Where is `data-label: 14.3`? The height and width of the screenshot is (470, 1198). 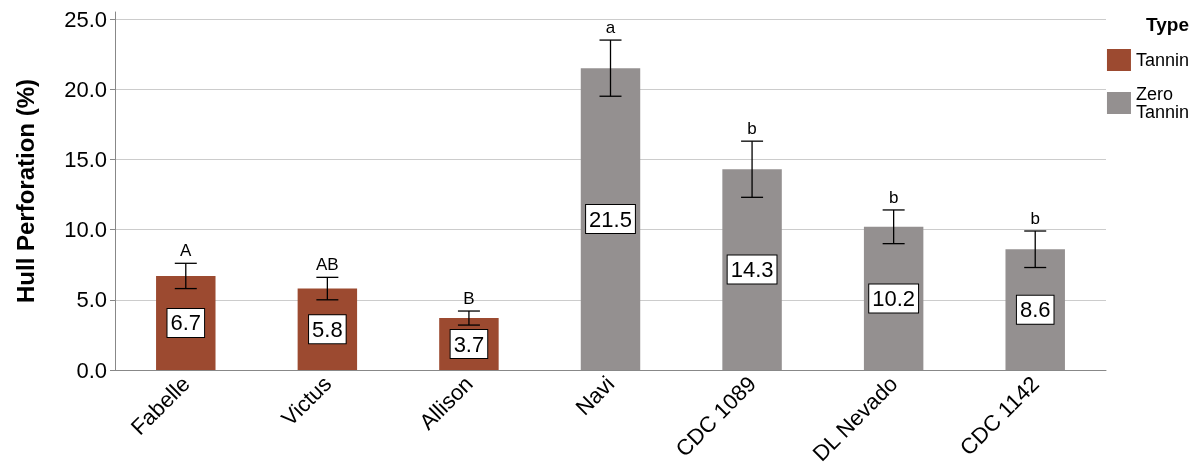 data-label: 14.3 is located at coordinates (752, 270).